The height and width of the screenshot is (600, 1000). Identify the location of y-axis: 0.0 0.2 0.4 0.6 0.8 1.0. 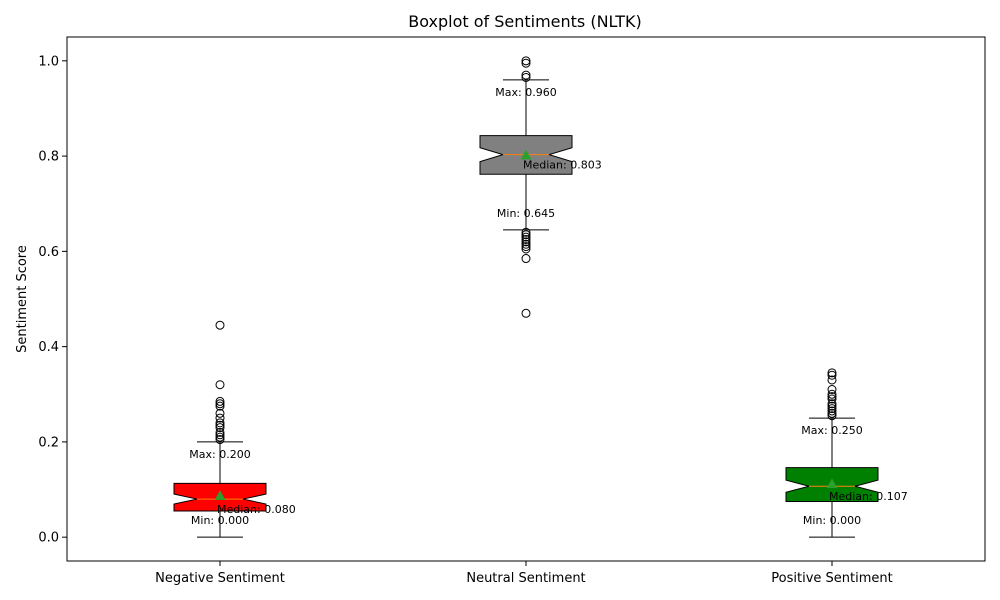
(52, 300).